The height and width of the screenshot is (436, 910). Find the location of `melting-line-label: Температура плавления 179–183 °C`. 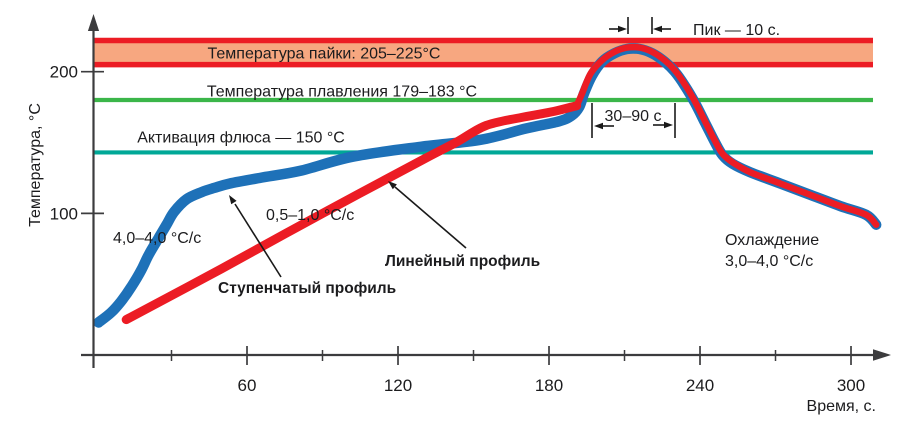

melting-line-label: Температура плавления 179–183 °C is located at coordinates (342, 92).